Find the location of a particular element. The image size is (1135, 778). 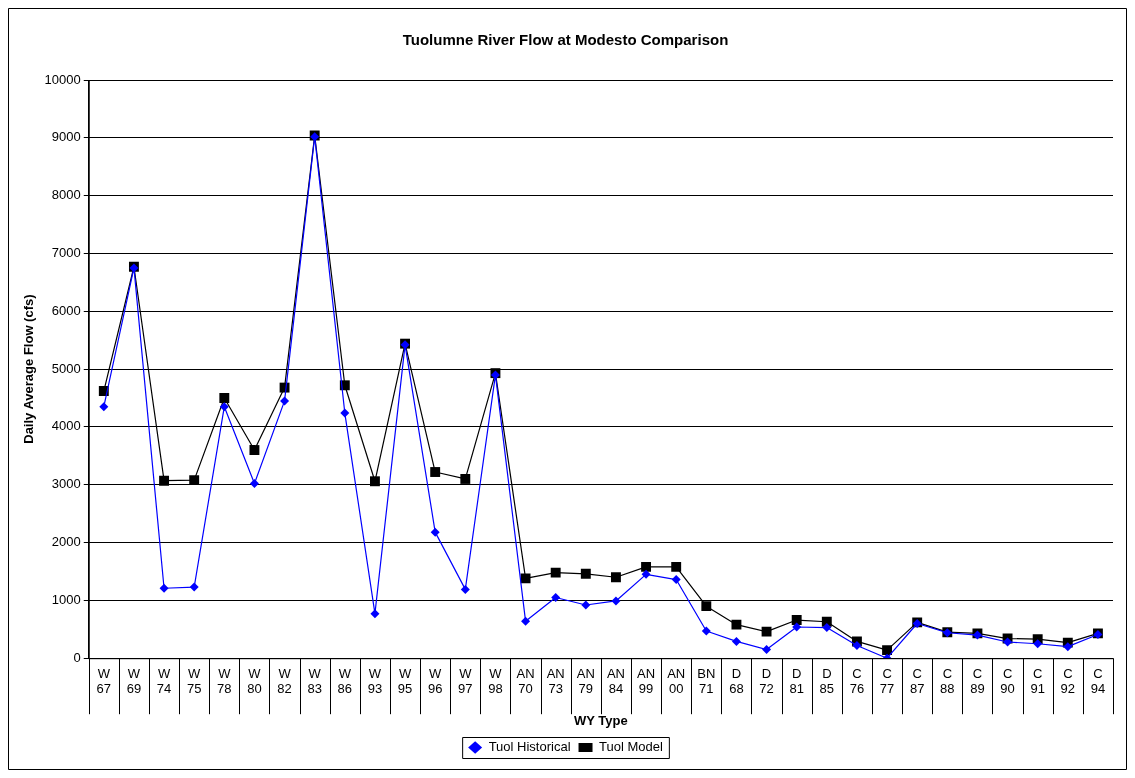

x-tick-label: D 85 is located at coordinates (827, 681).